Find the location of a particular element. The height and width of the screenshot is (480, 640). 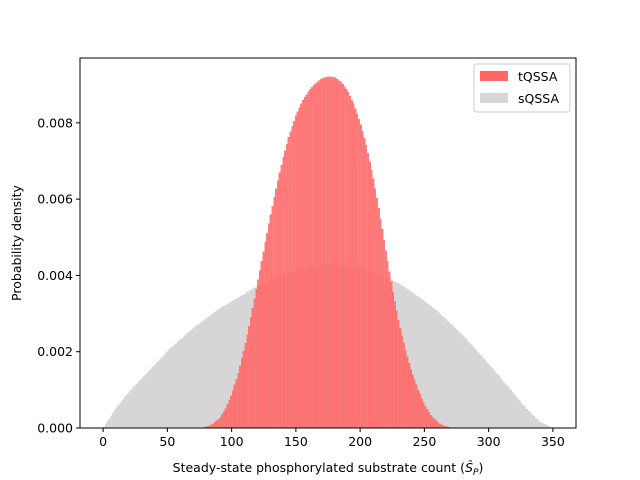

y-tick-label: 0.000 is located at coordinates (55, 428).